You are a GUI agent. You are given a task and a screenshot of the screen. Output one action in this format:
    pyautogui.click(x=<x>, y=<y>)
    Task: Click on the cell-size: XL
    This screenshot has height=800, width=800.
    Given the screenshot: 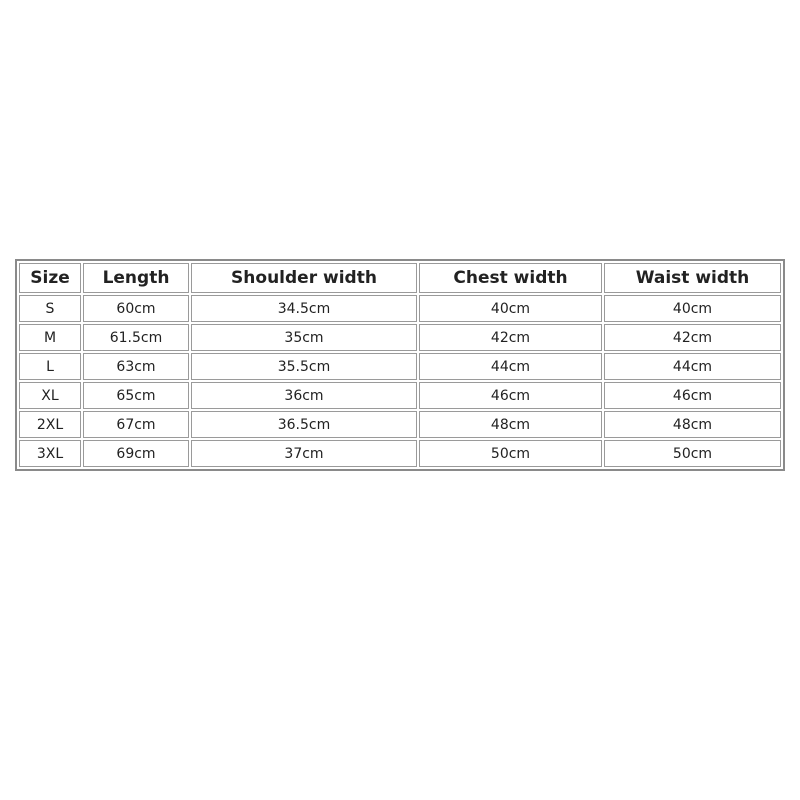 What is the action you would take?
    pyautogui.click(x=50, y=395)
    